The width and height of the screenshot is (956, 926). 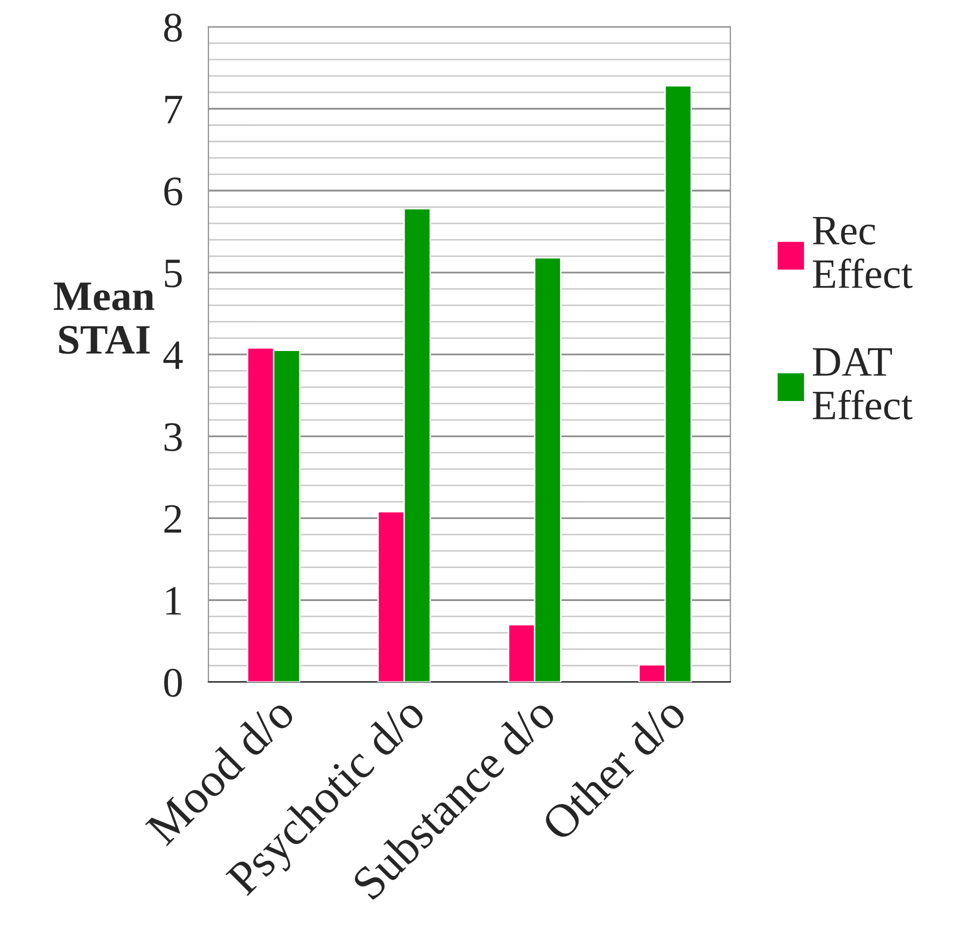 What do you see at coordinates (862, 252) in the screenshot?
I see `legend-label: Rec Effect` at bounding box center [862, 252].